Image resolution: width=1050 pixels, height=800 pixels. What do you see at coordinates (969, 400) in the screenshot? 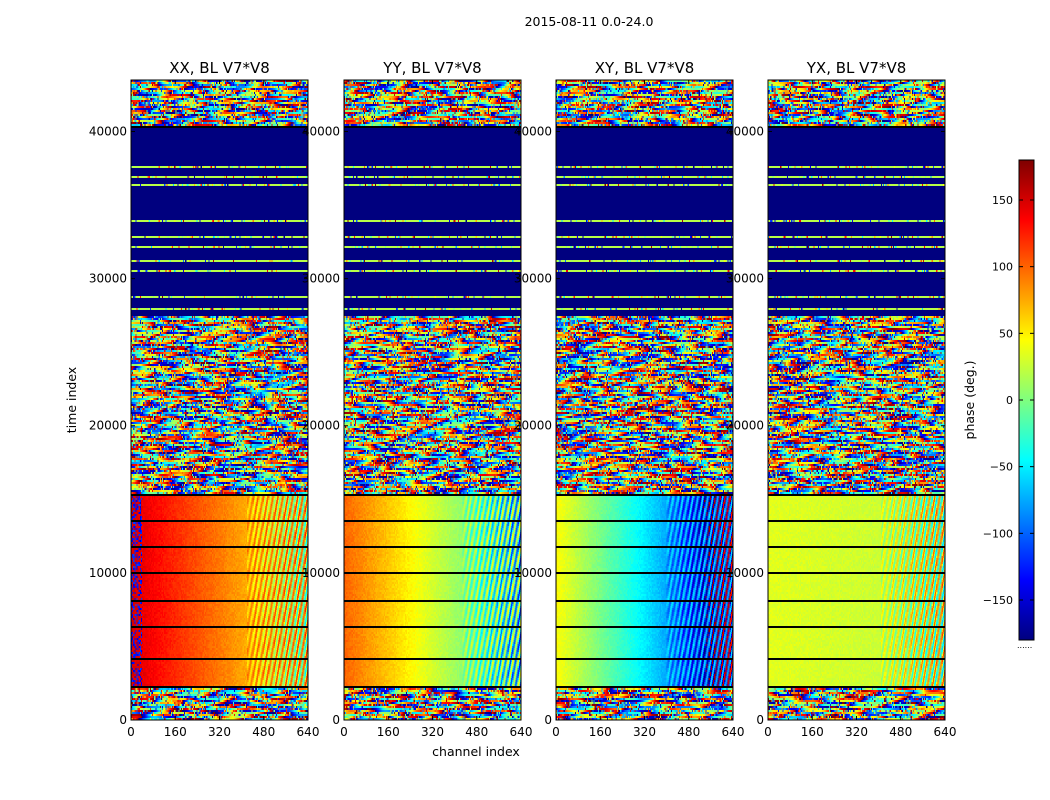
I see `colorbar-label: phase (deg.)` at bounding box center [969, 400].